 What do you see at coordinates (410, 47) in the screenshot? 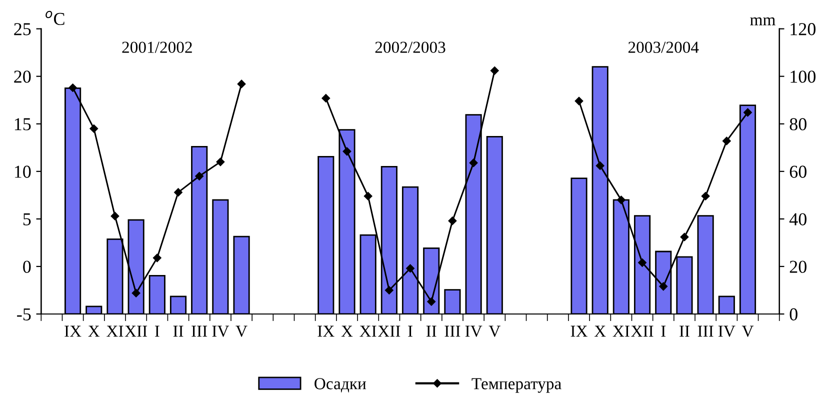
I see `annotation: 2002/2003` at bounding box center [410, 47].